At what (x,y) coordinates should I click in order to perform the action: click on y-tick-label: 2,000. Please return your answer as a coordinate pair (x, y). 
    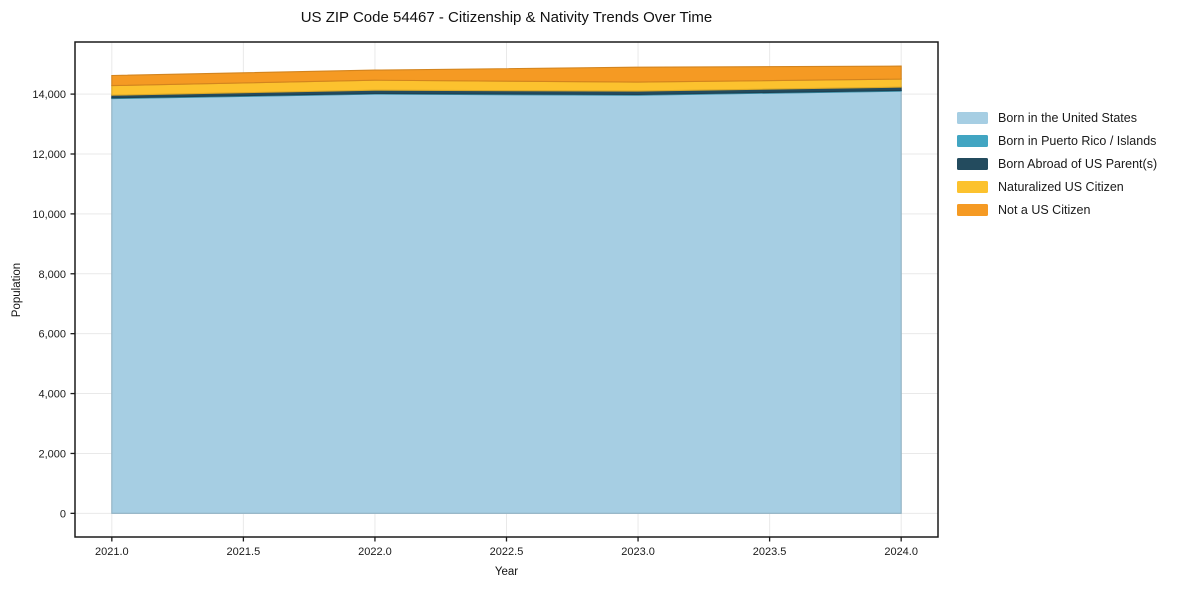
    Looking at the image, I should click on (52, 454).